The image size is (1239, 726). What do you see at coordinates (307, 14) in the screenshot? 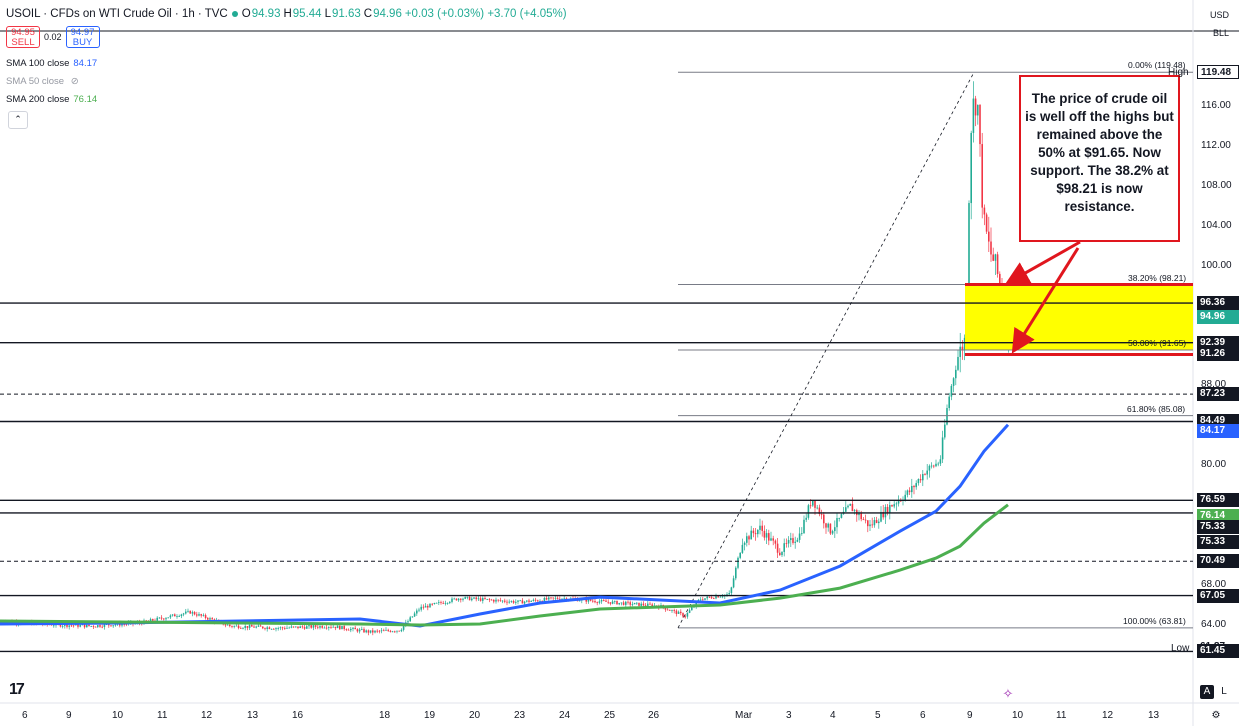
I see `high-value: 95.44` at bounding box center [307, 14].